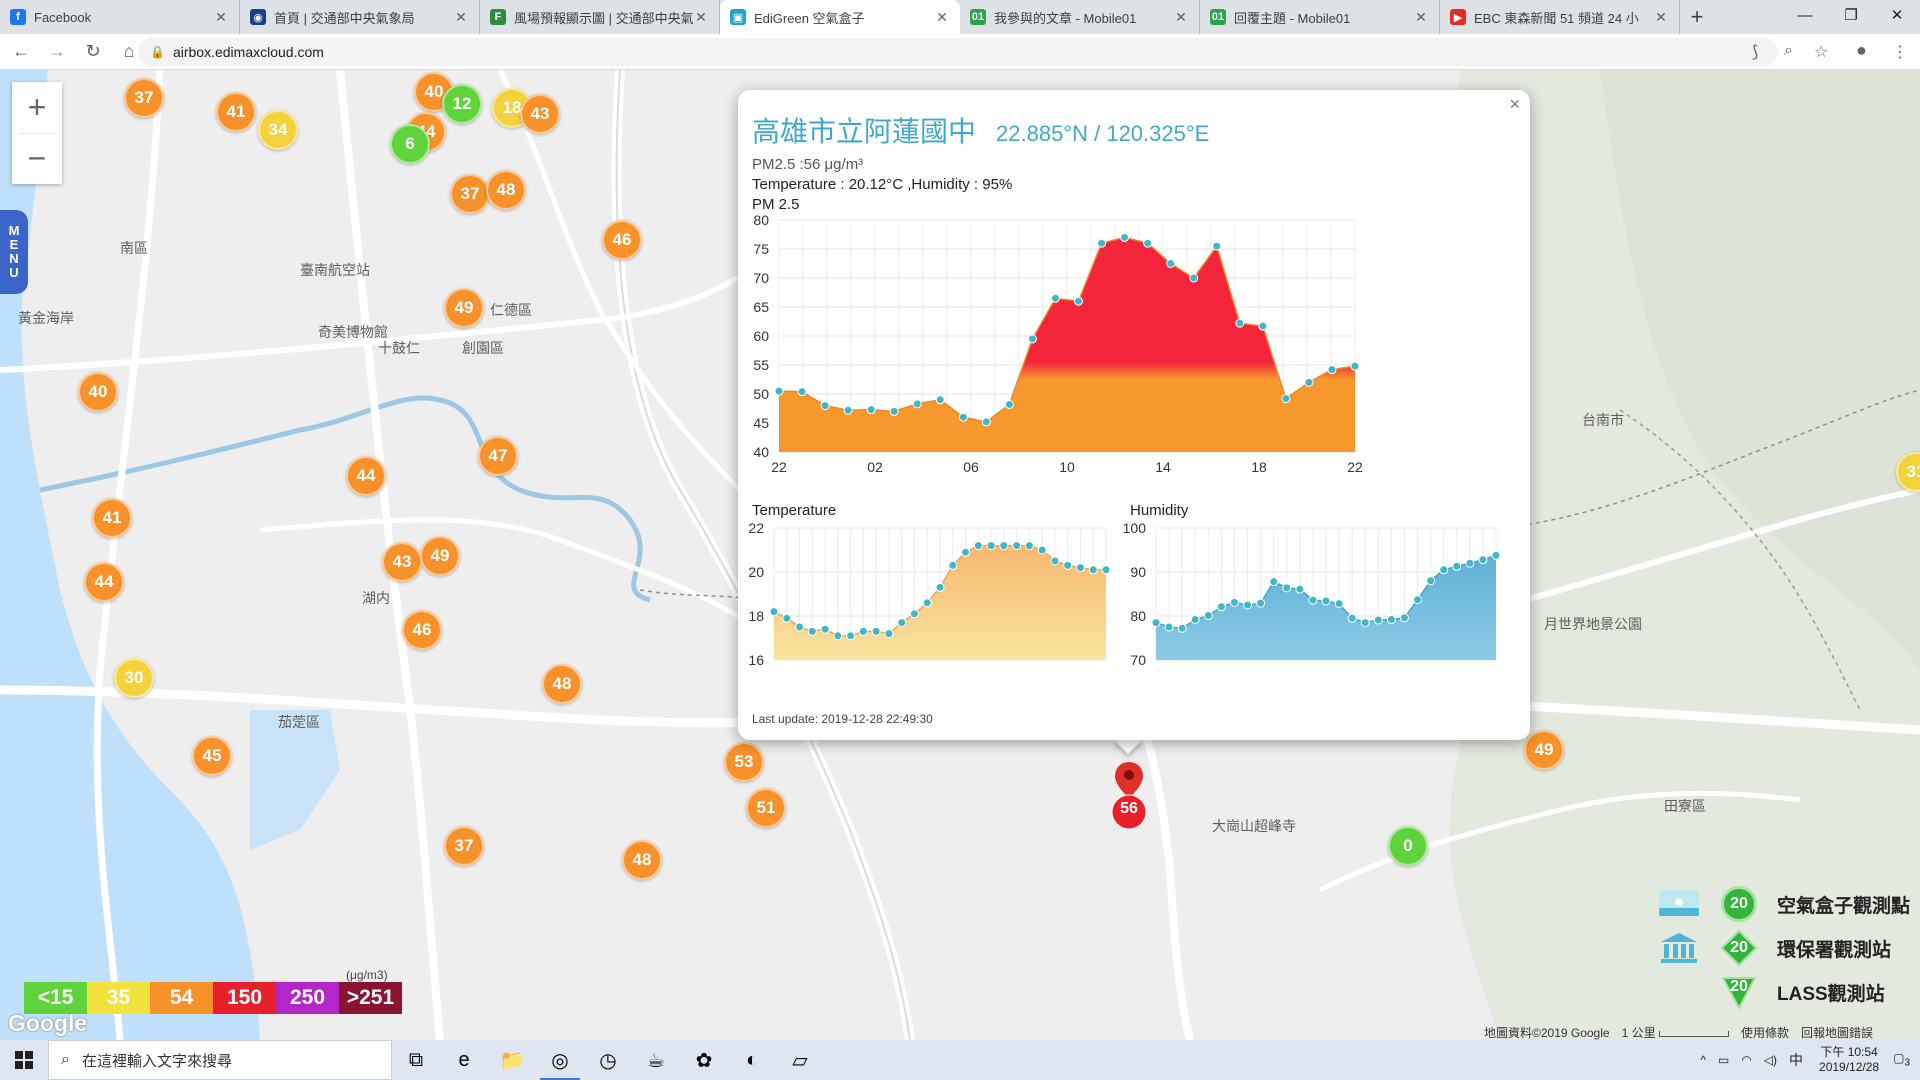  What do you see at coordinates (93, 51) in the screenshot?
I see `reload-button: ↻` at bounding box center [93, 51].